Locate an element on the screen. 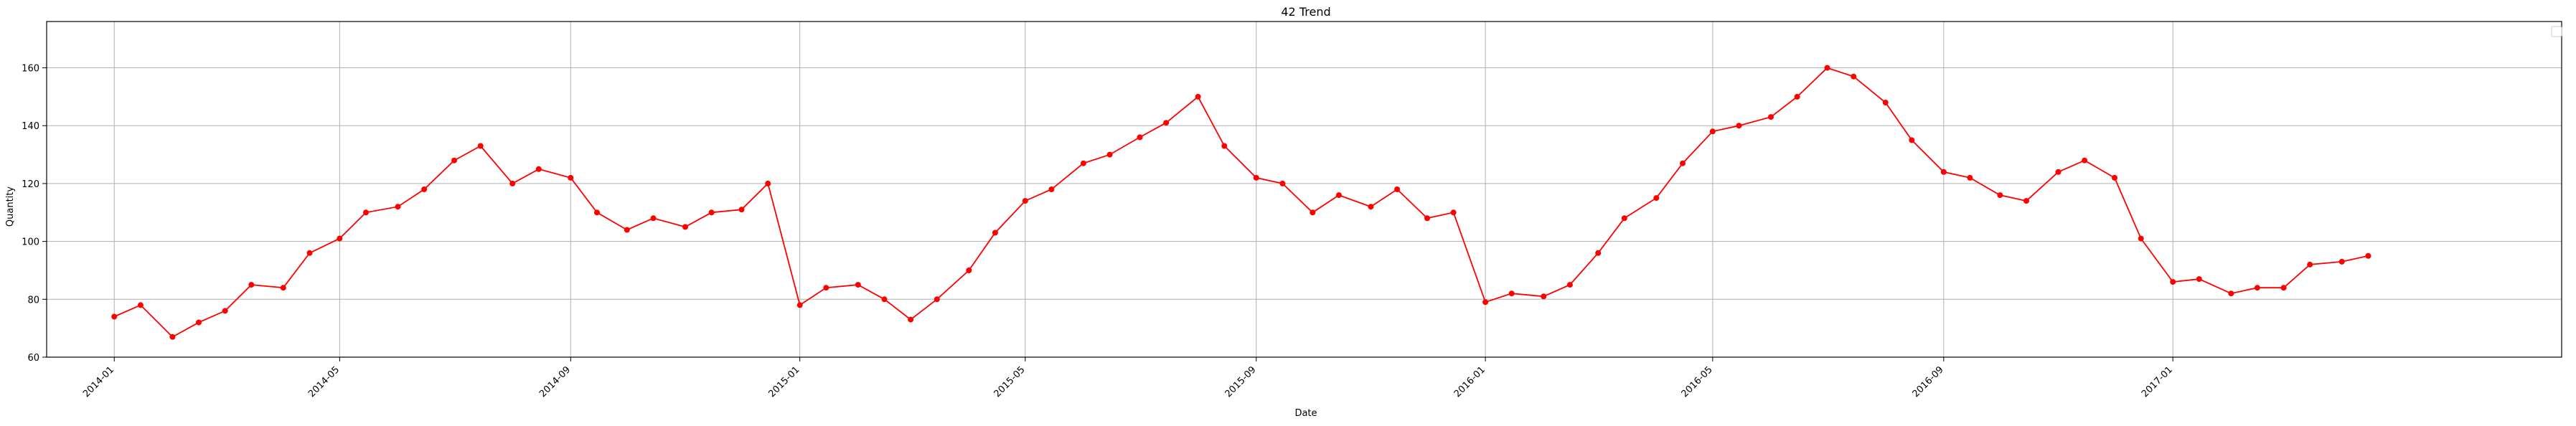 The width and height of the screenshot is (2576, 426). y-tick-label: 160 is located at coordinates (30, 69).